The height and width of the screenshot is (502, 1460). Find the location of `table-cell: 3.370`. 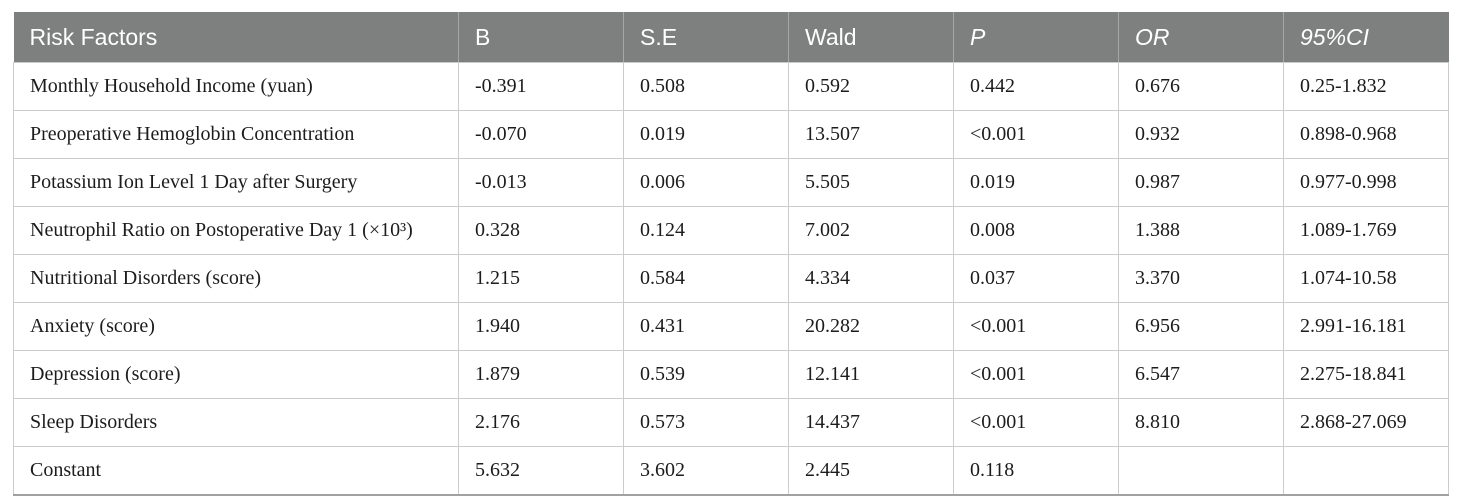

table-cell: 3.370 is located at coordinates (1201, 278).